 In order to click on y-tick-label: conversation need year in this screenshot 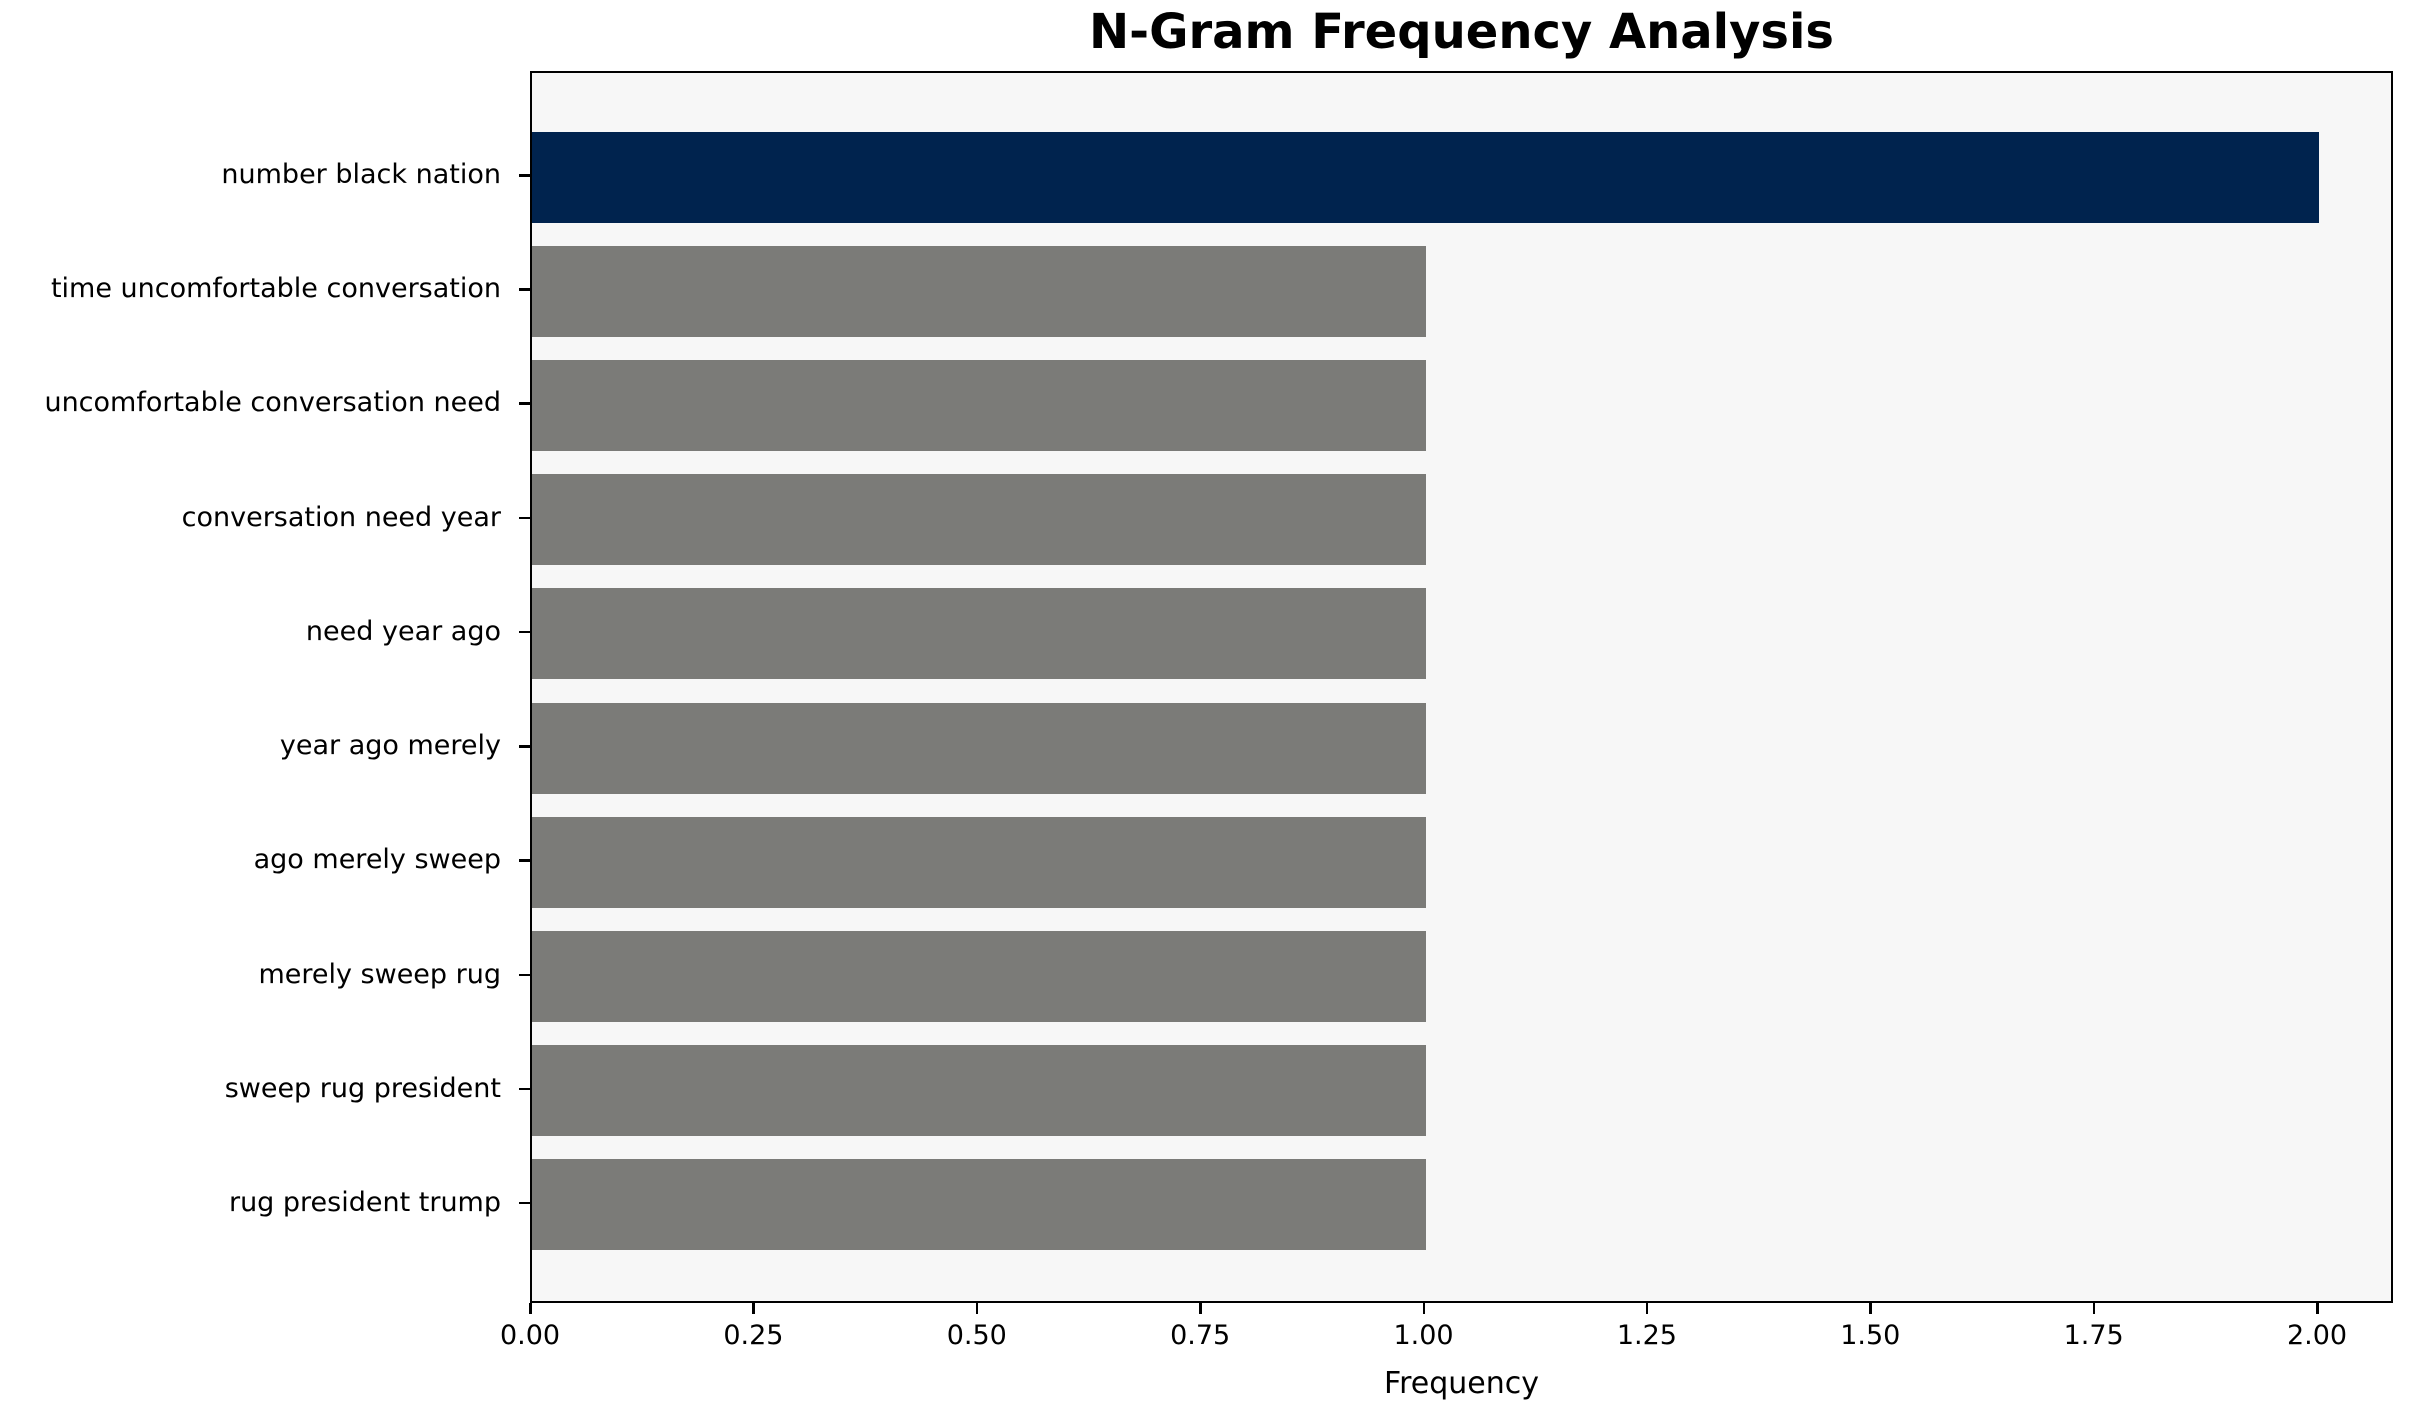, I will do `click(341, 517)`.